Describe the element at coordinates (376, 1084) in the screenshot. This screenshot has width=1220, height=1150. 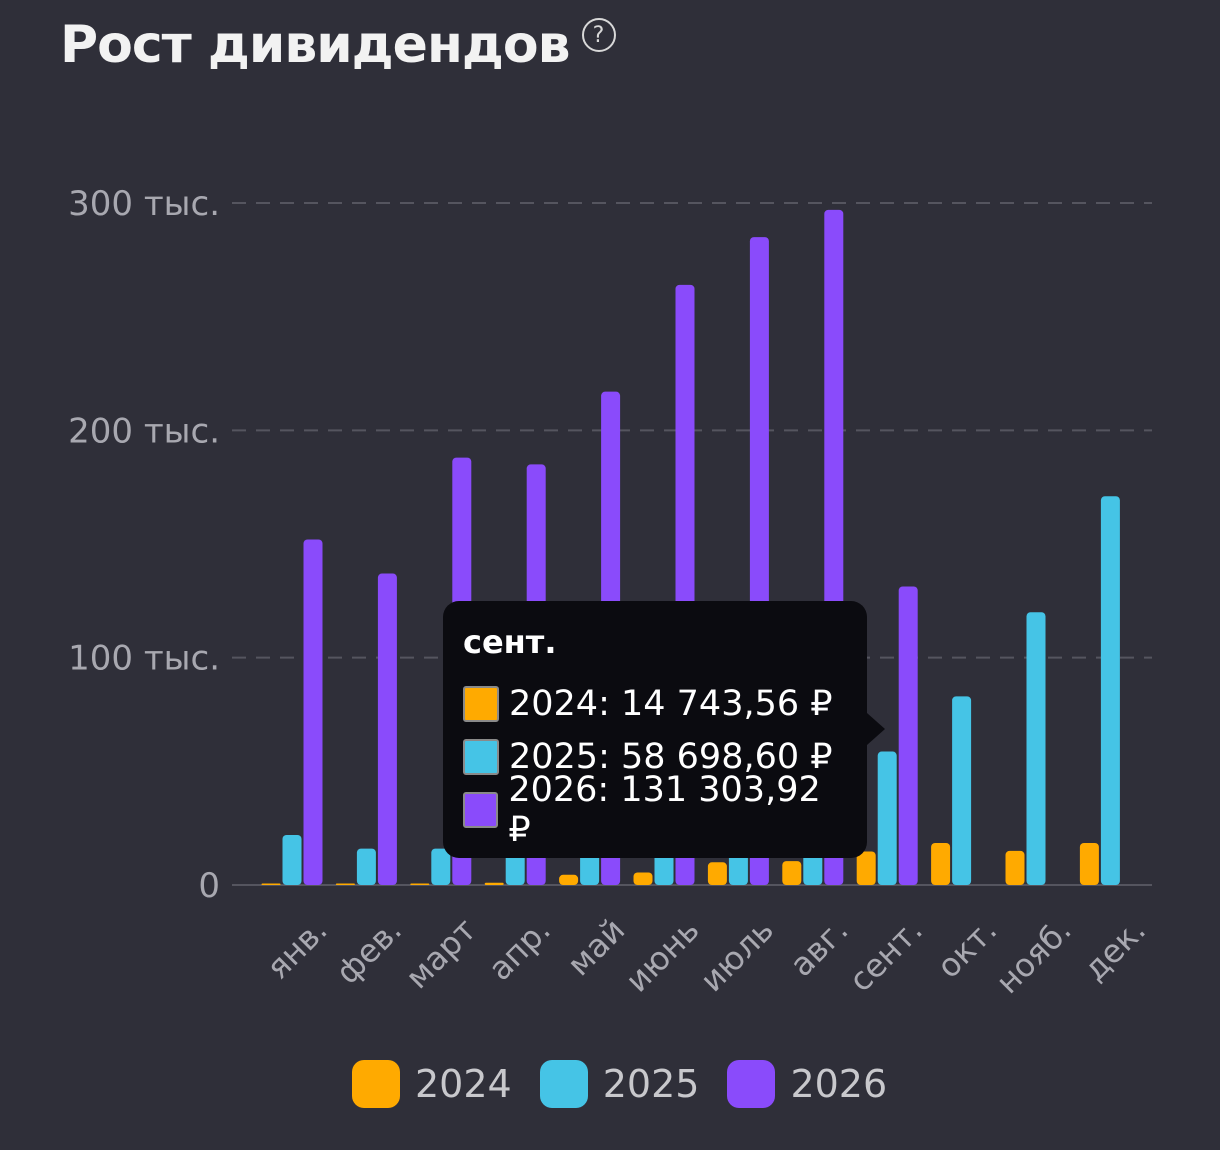
I see `legend-swatch-2024` at that location.